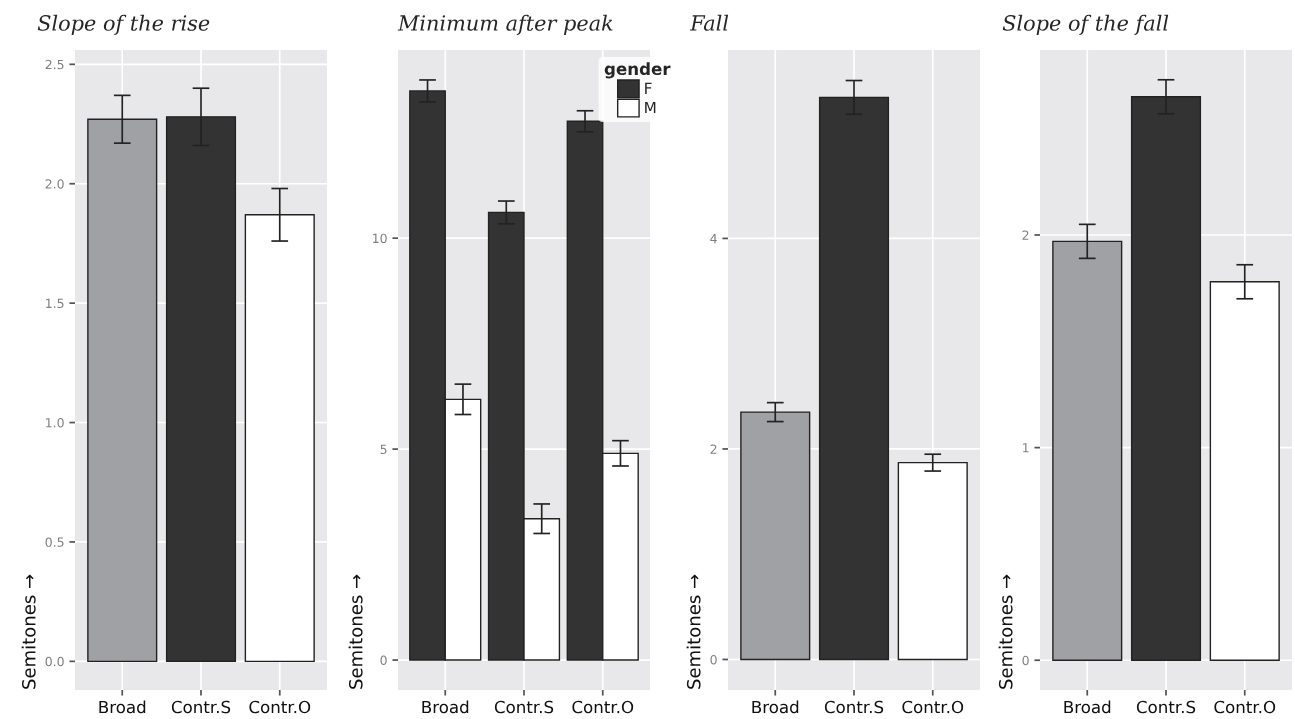 This screenshot has height=719, width=1295. I want to click on chart-title: Fall, so click(709, 22).